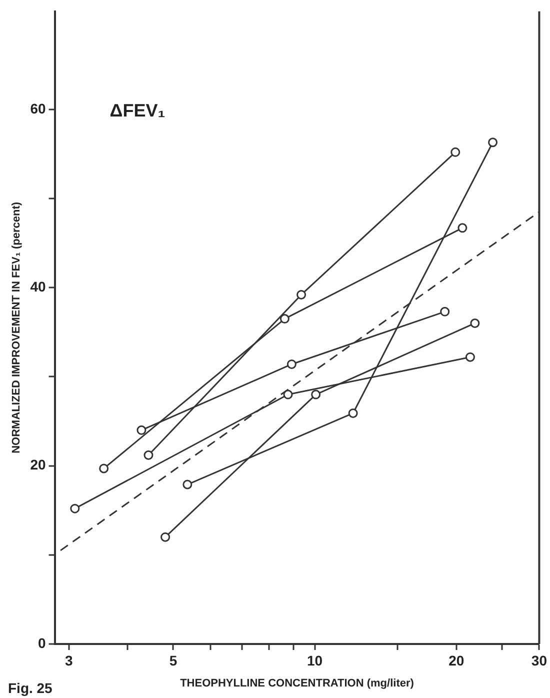 Image resolution: width=550 pixels, height=698 pixels. What do you see at coordinates (16, 328) in the screenshot?
I see `y-axis-title: NORMALIZED IMPROVEMENT IN FEV₁ (percent)` at bounding box center [16, 328].